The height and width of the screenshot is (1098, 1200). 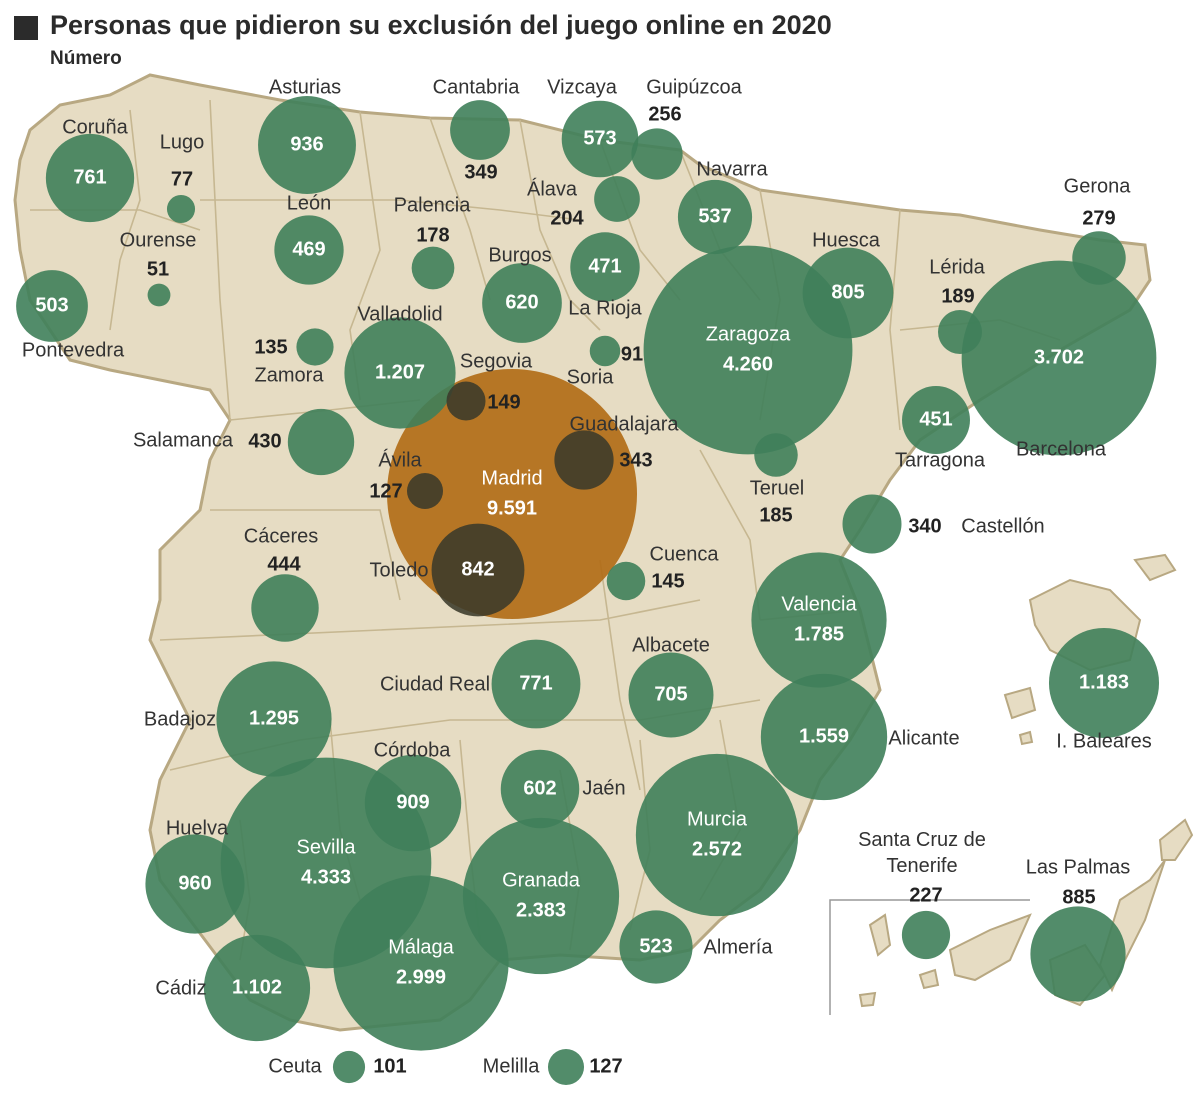 What do you see at coordinates (926, 935) in the screenshot?
I see `bubble-tenerife` at bounding box center [926, 935].